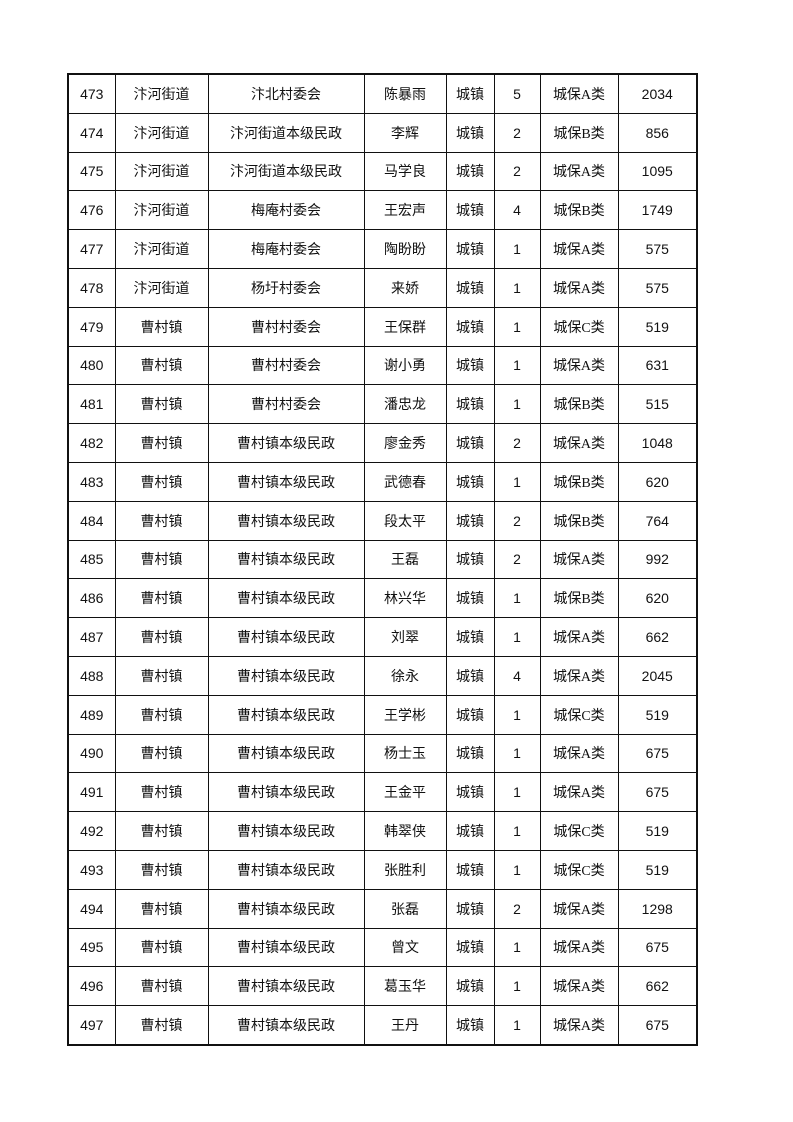  Describe the element at coordinates (405, 598) in the screenshot. I see `cell-person-name: 林兴华` at that location.